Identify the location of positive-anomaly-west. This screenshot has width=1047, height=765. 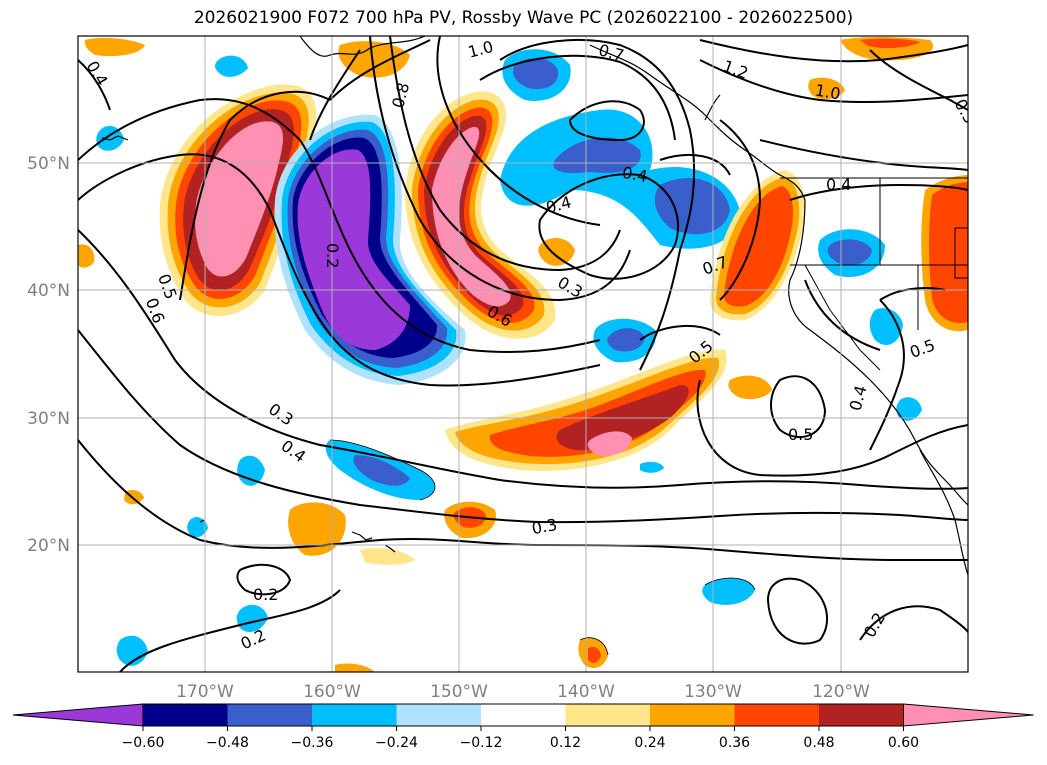
(238, 200).